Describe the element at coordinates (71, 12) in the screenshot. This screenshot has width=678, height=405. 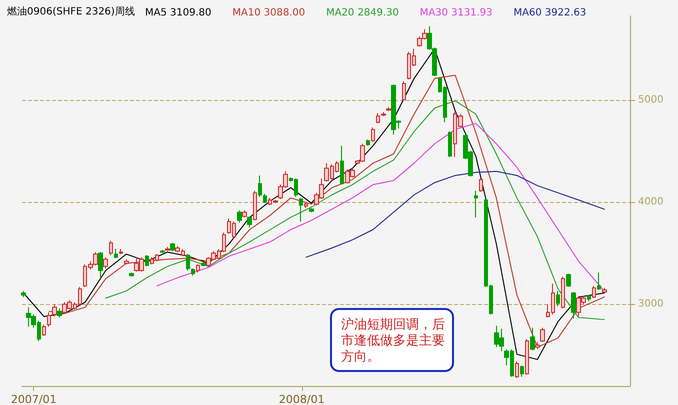
I see `chart-title: 燃油0906(SHFE 2326)周线` at that location.